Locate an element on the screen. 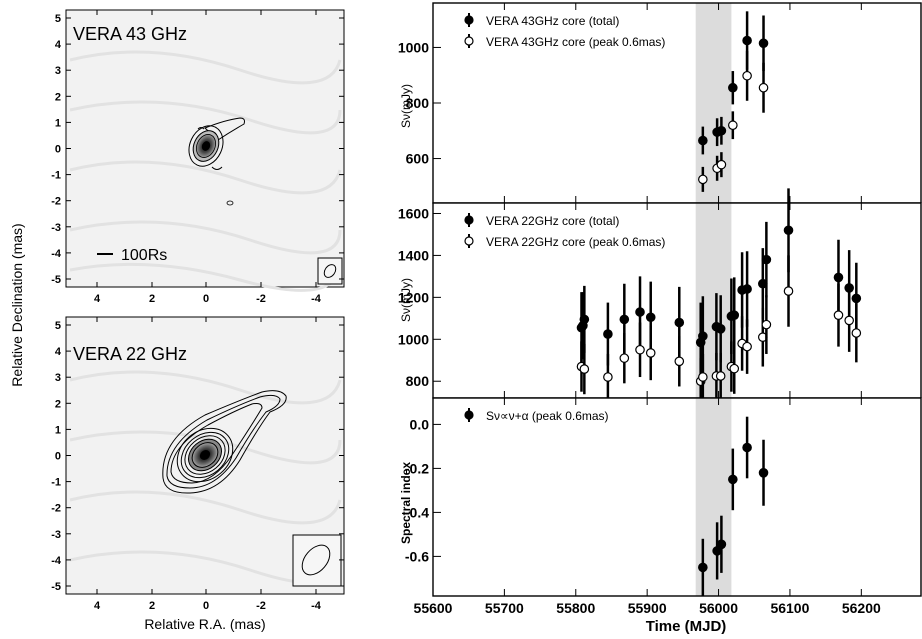  time-xlabel: Time (MJD) is located at coordinates (686, 626).